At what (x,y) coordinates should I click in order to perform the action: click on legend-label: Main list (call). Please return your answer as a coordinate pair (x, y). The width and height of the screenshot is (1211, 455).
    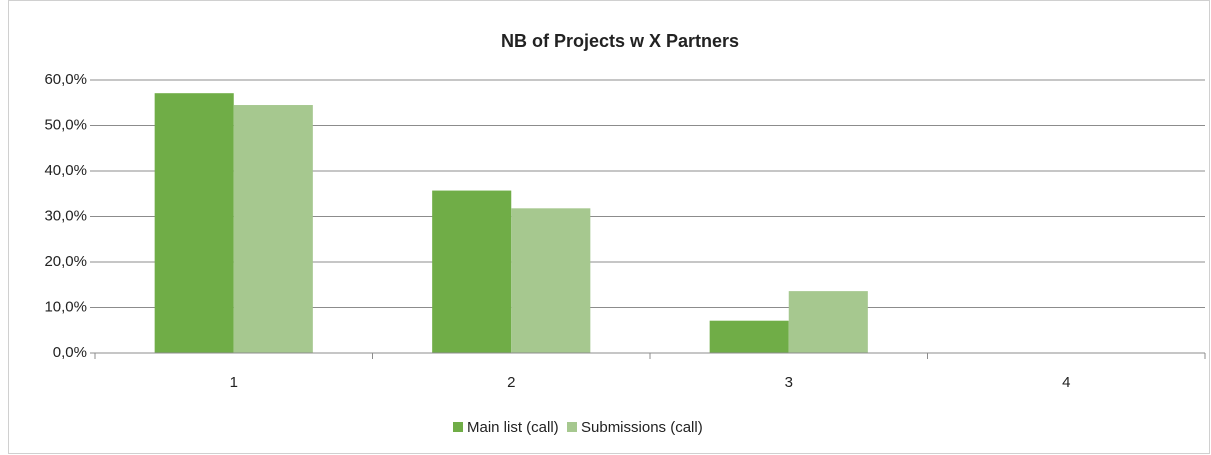
    Looking at the image, I should click on (513, 427).